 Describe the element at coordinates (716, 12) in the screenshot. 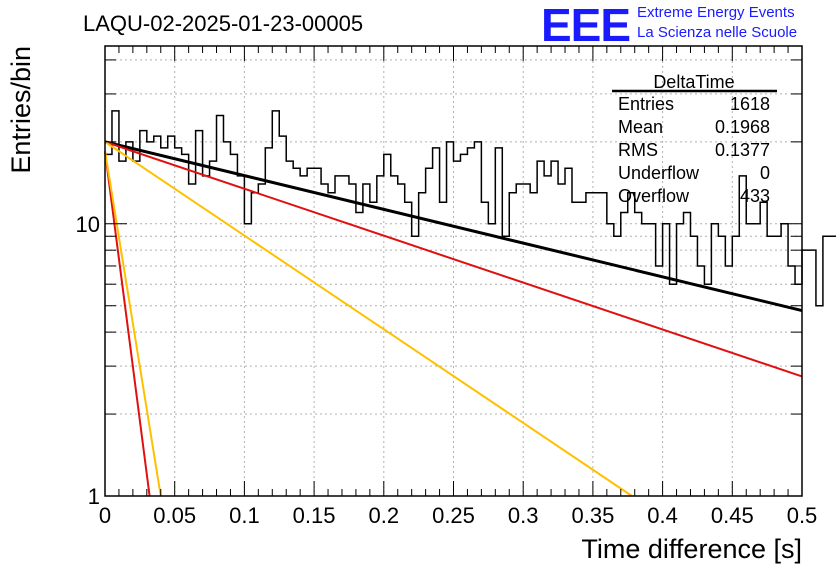

I see `eee-tagline-1: Extreme Energy Events` at that location.